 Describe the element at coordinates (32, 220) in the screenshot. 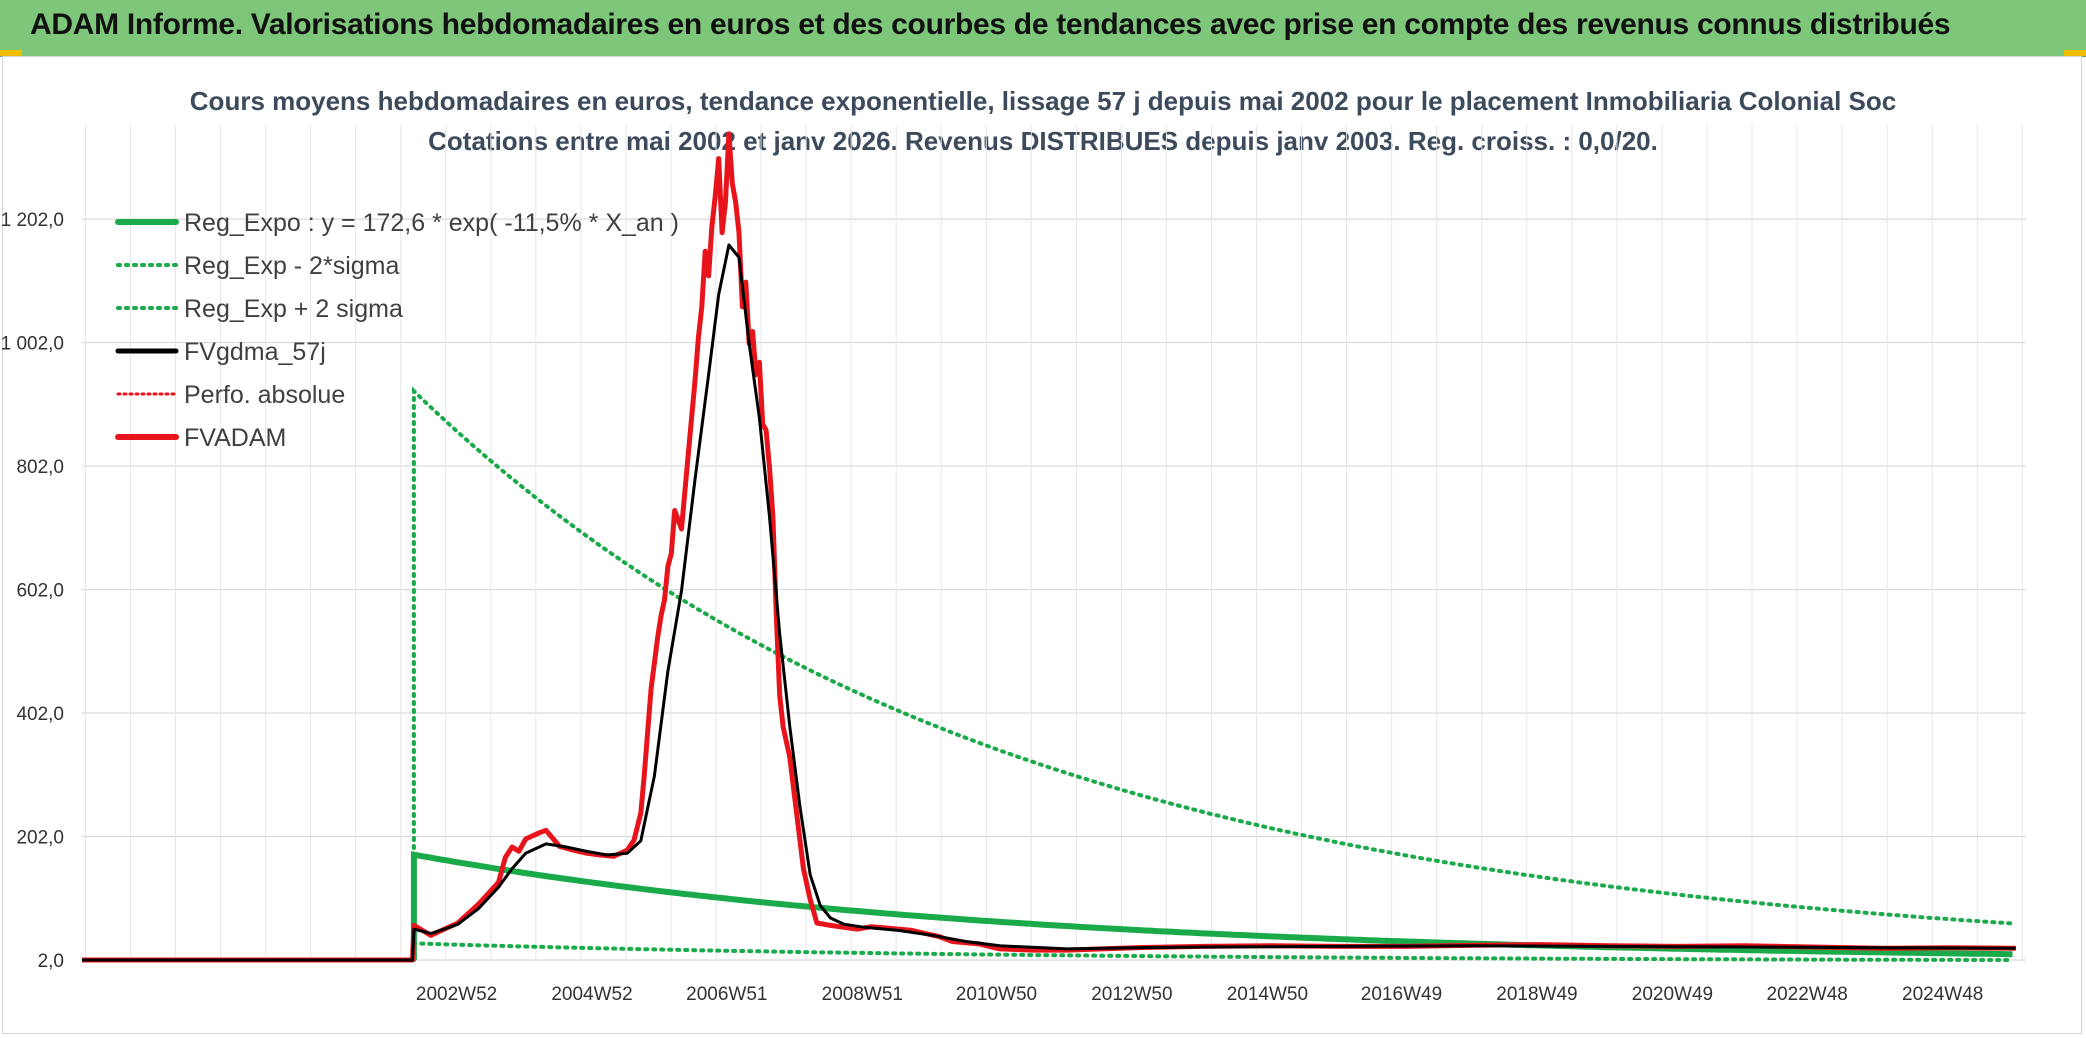

I see `y-tick-label: 1 202,0` at that location.